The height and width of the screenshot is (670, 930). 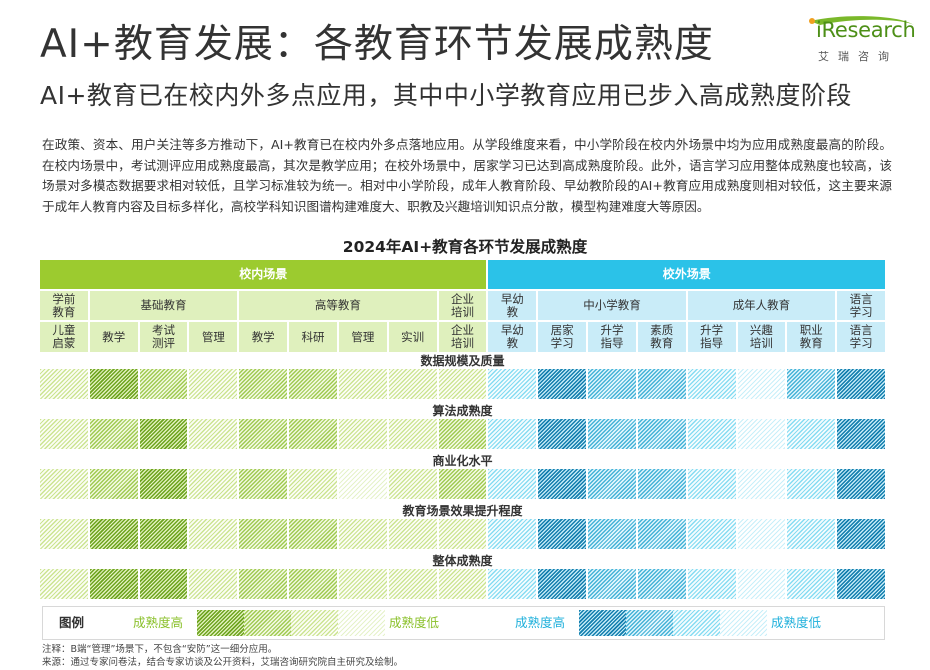 I want to click on column-header: 居家 学习, so click(x=562, y=337).